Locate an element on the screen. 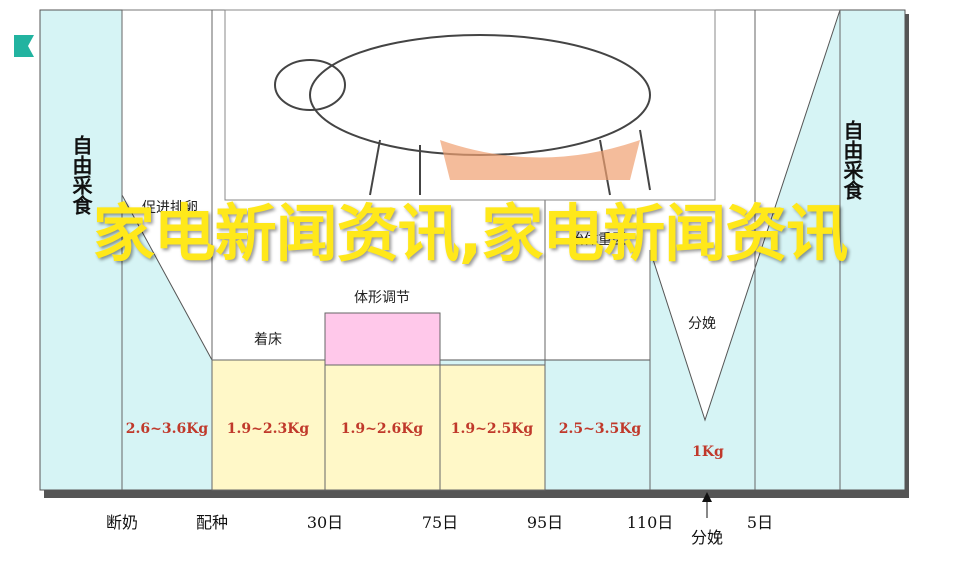 The width and height of the screenshot is (968, 564). stage-label: 促进排卵 is located at coordinates (170, 208).